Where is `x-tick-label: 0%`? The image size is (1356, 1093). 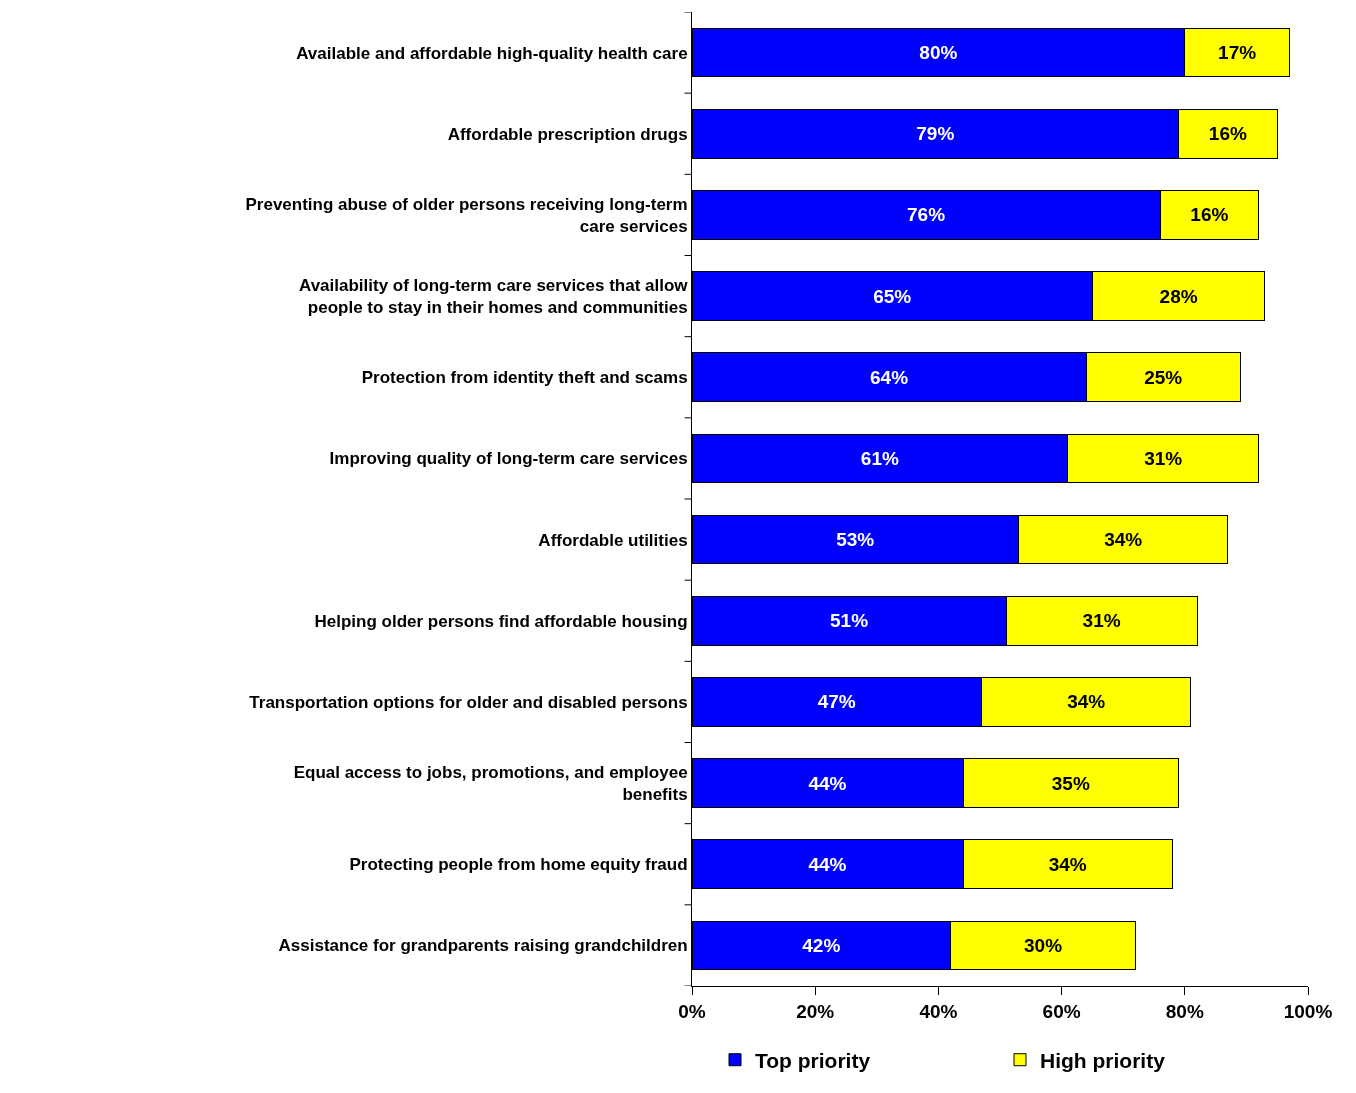
x-tick-label: 0% is located at coordinates (692, 1011).